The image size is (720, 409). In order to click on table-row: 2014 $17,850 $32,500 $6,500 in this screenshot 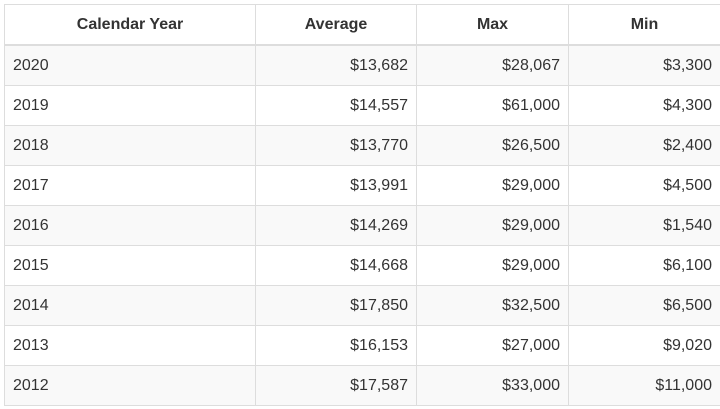, I will do `click(362, 305)`.